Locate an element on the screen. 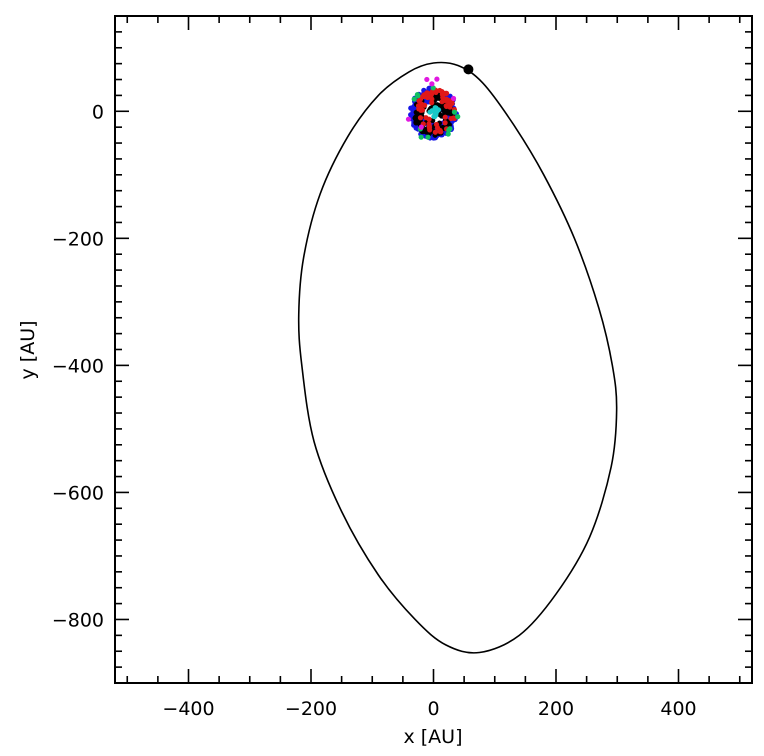 Image resolution: width=764 pixels, height=756 pixels. y-tick-label: −400 is located at coordinates (78, 366).